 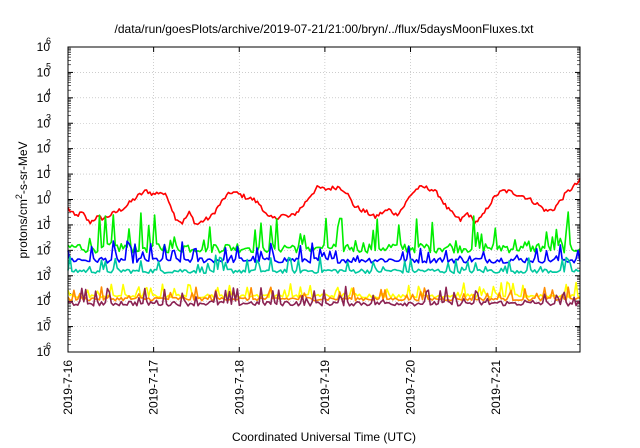 What do you see at coordinates (47, 270) in the screenshot?
I see `y-tick-exponent: -3` at bounding box center [47, 270].